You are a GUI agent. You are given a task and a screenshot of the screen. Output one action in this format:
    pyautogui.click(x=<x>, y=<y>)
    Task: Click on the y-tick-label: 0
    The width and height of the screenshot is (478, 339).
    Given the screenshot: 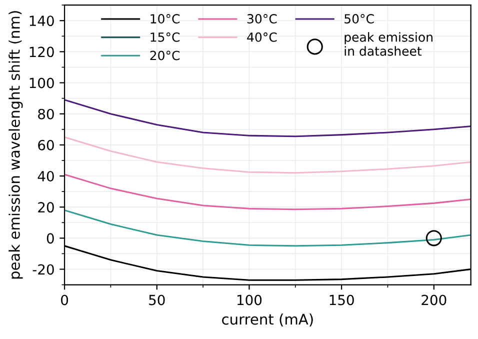 What is the action you would take?
    pyautogui.click(x=50, y=238)
    